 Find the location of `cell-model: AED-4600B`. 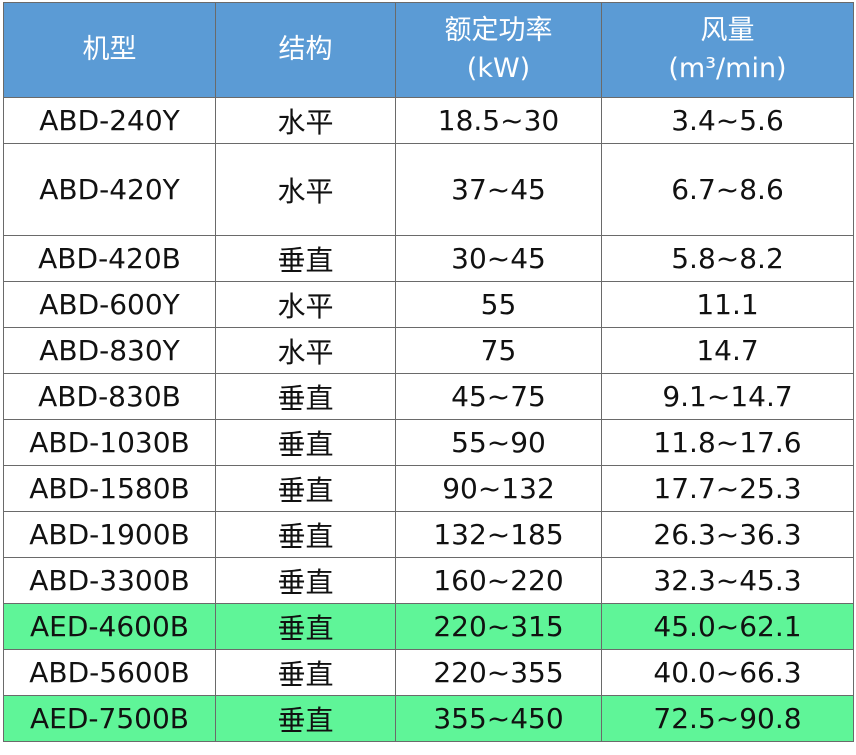

cell-model: AED-4600B is located at coordinates (109, 626).